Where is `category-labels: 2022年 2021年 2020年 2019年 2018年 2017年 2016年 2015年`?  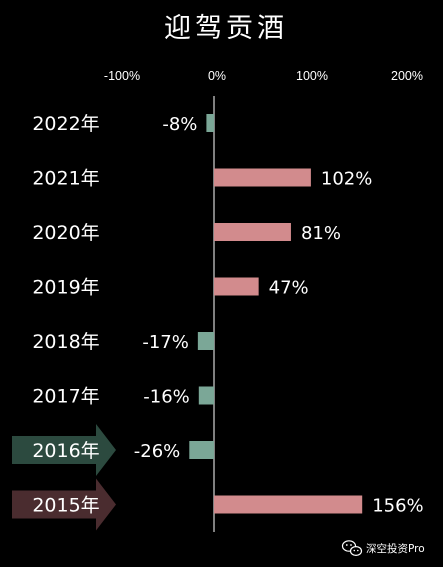
category-labels: 2022年 2021年 2020年 2019年 2018年 2017年 2016年 2015年 is located at coordinates (65, 315).